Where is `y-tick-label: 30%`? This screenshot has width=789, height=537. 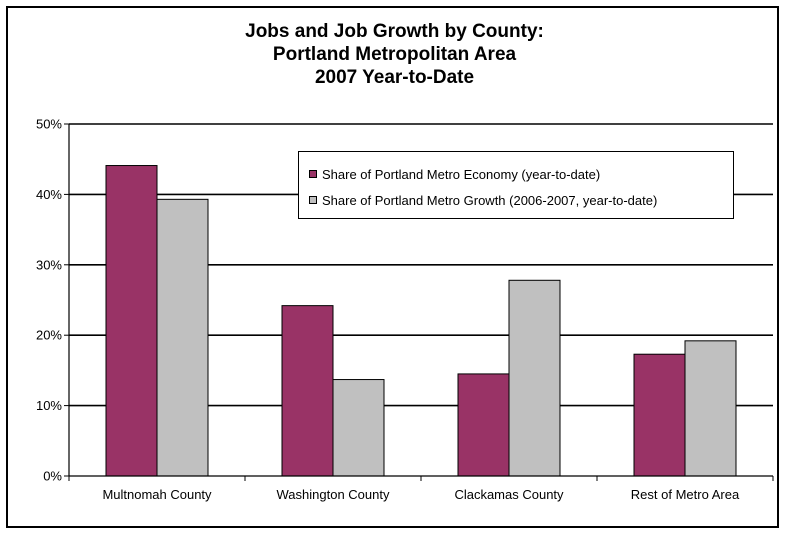 y-tick-label: 30% is located at coordinates (49, 264).